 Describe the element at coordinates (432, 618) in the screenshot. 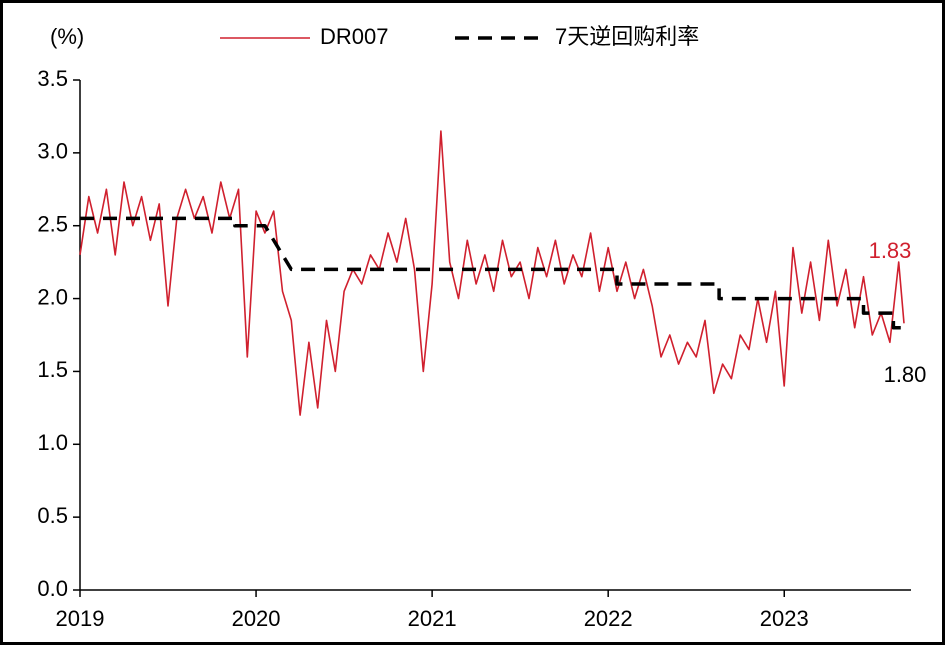

I see `x-tick-label: 2021` at that location.